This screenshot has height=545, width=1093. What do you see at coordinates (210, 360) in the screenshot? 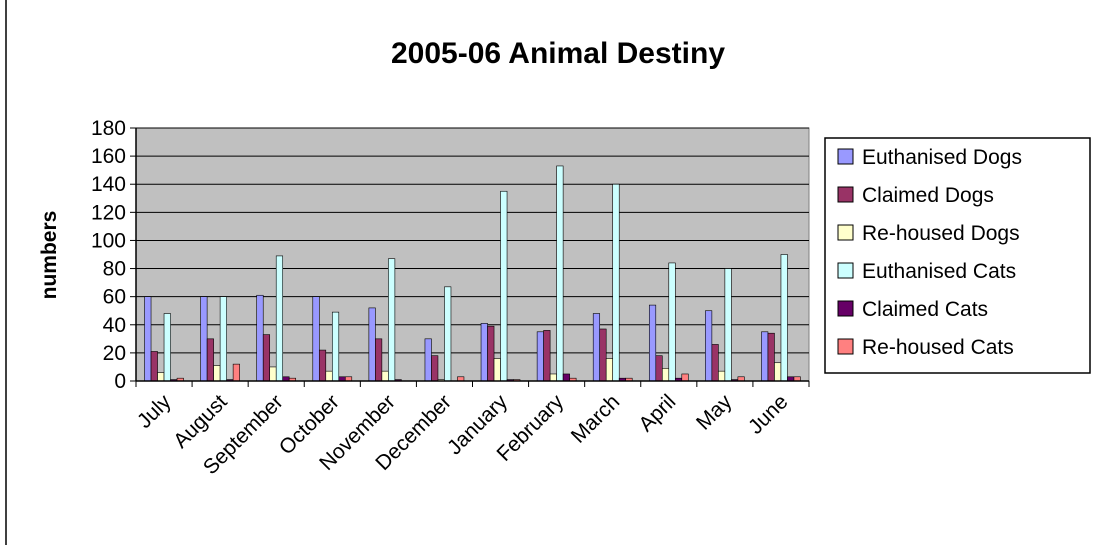
I see `bar-claimed-dogs-august` at bounding box center [210, 360].